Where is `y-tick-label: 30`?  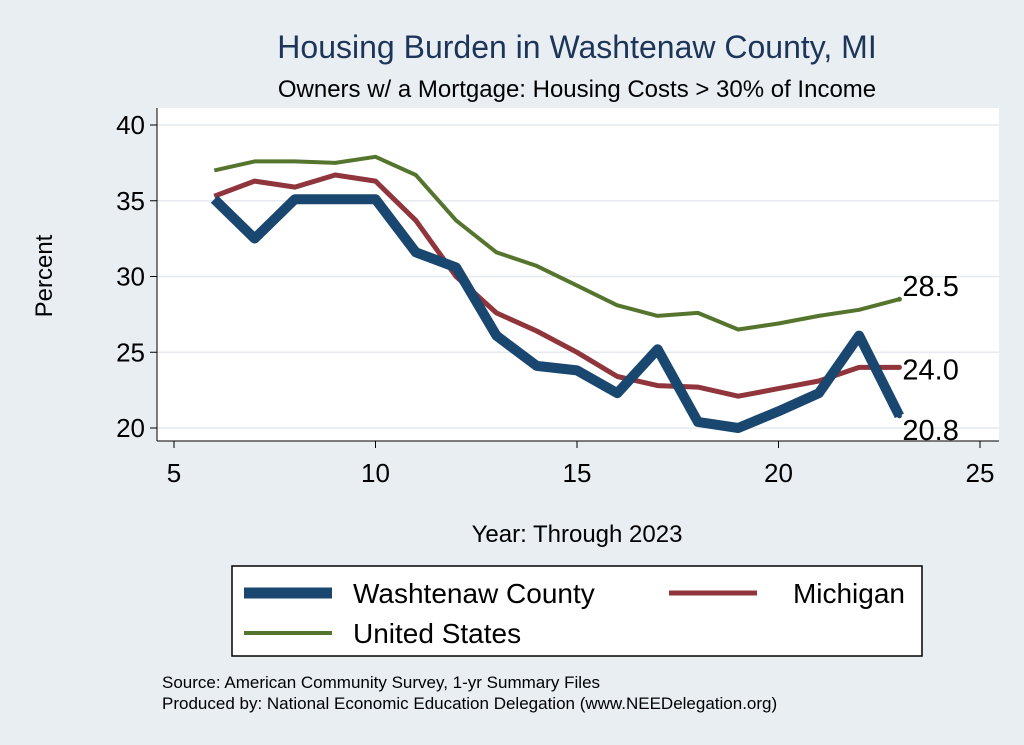
y-tick-label: 30 is located at coordinates (130, 277).